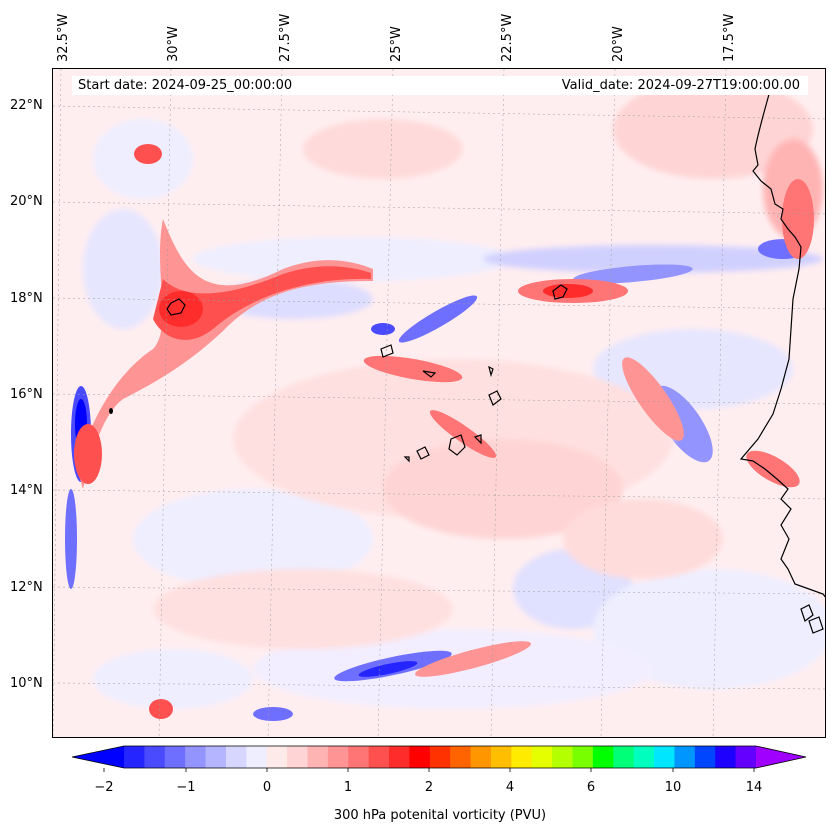 Image resolution: width=837 pixels, height=836 pixels. What do you see at coordinates (292, 85) in the screenshot?
I see `start-date-label: Start date: 2024-09-25_00:00:00` at bounding box center [292, 85].